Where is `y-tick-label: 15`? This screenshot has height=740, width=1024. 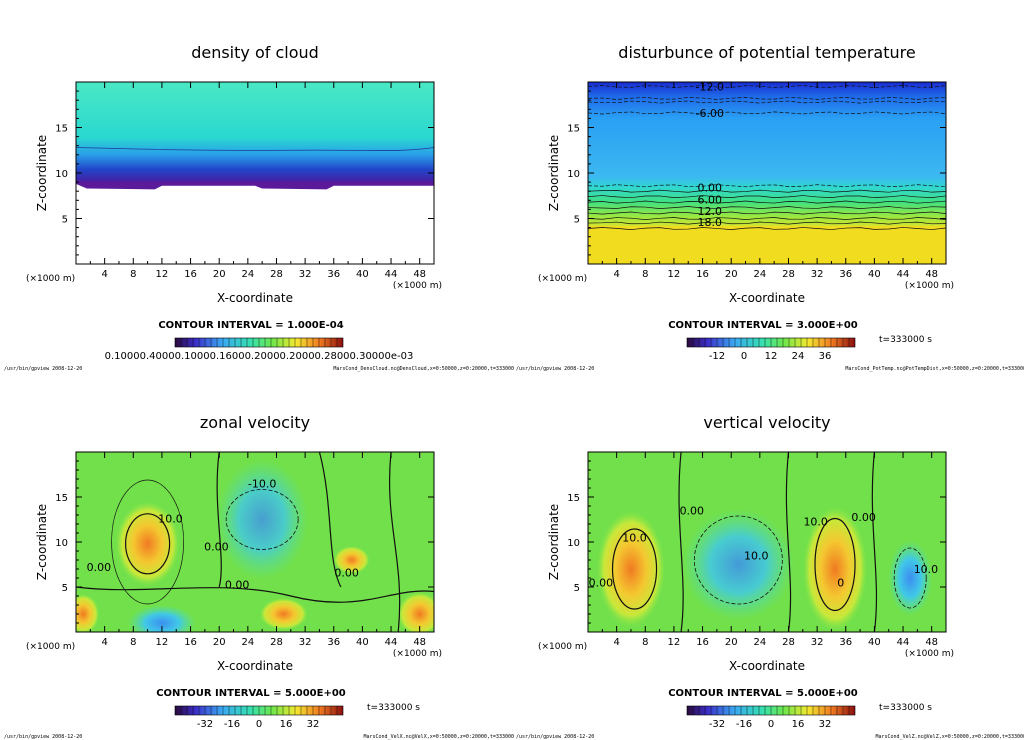
y-tick-label: 15 is located at coordinates (573, 498).